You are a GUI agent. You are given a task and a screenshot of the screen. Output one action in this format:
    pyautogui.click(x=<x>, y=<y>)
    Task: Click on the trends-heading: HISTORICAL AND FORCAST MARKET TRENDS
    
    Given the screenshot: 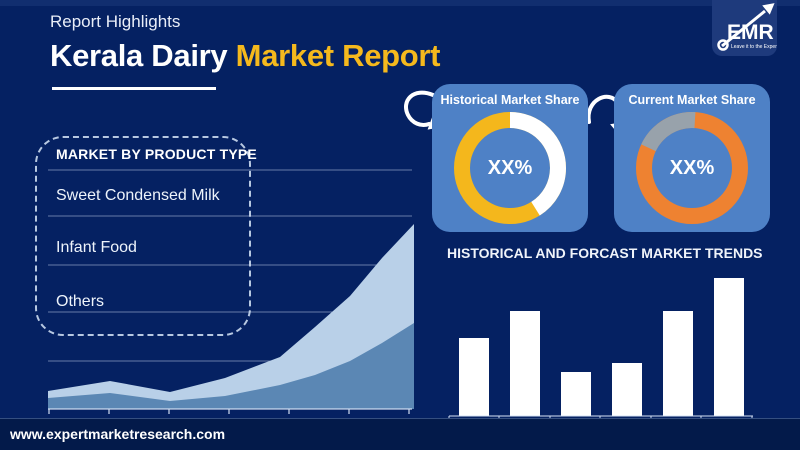 What is the action you would take?
    pyautogui.click(x=605, y=253)
    